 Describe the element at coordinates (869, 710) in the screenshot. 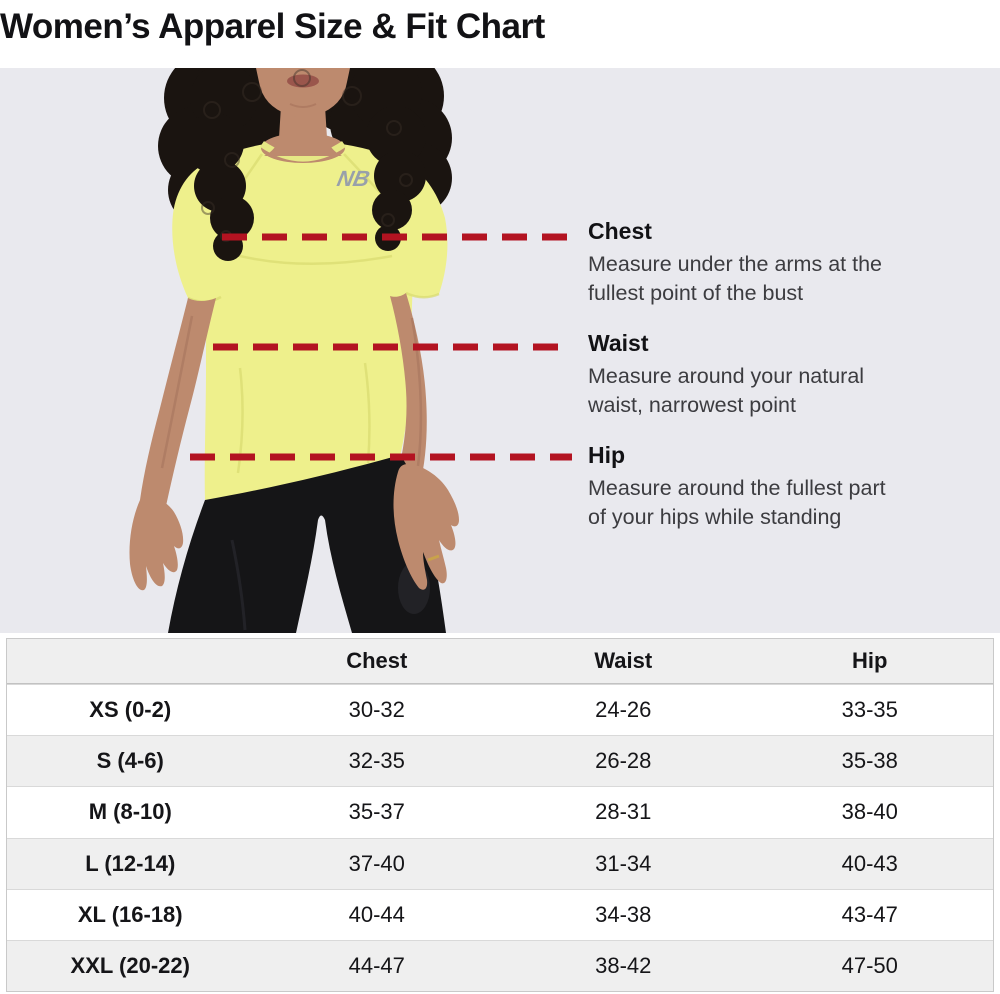

I see `hip-value: 33-35` at that location.